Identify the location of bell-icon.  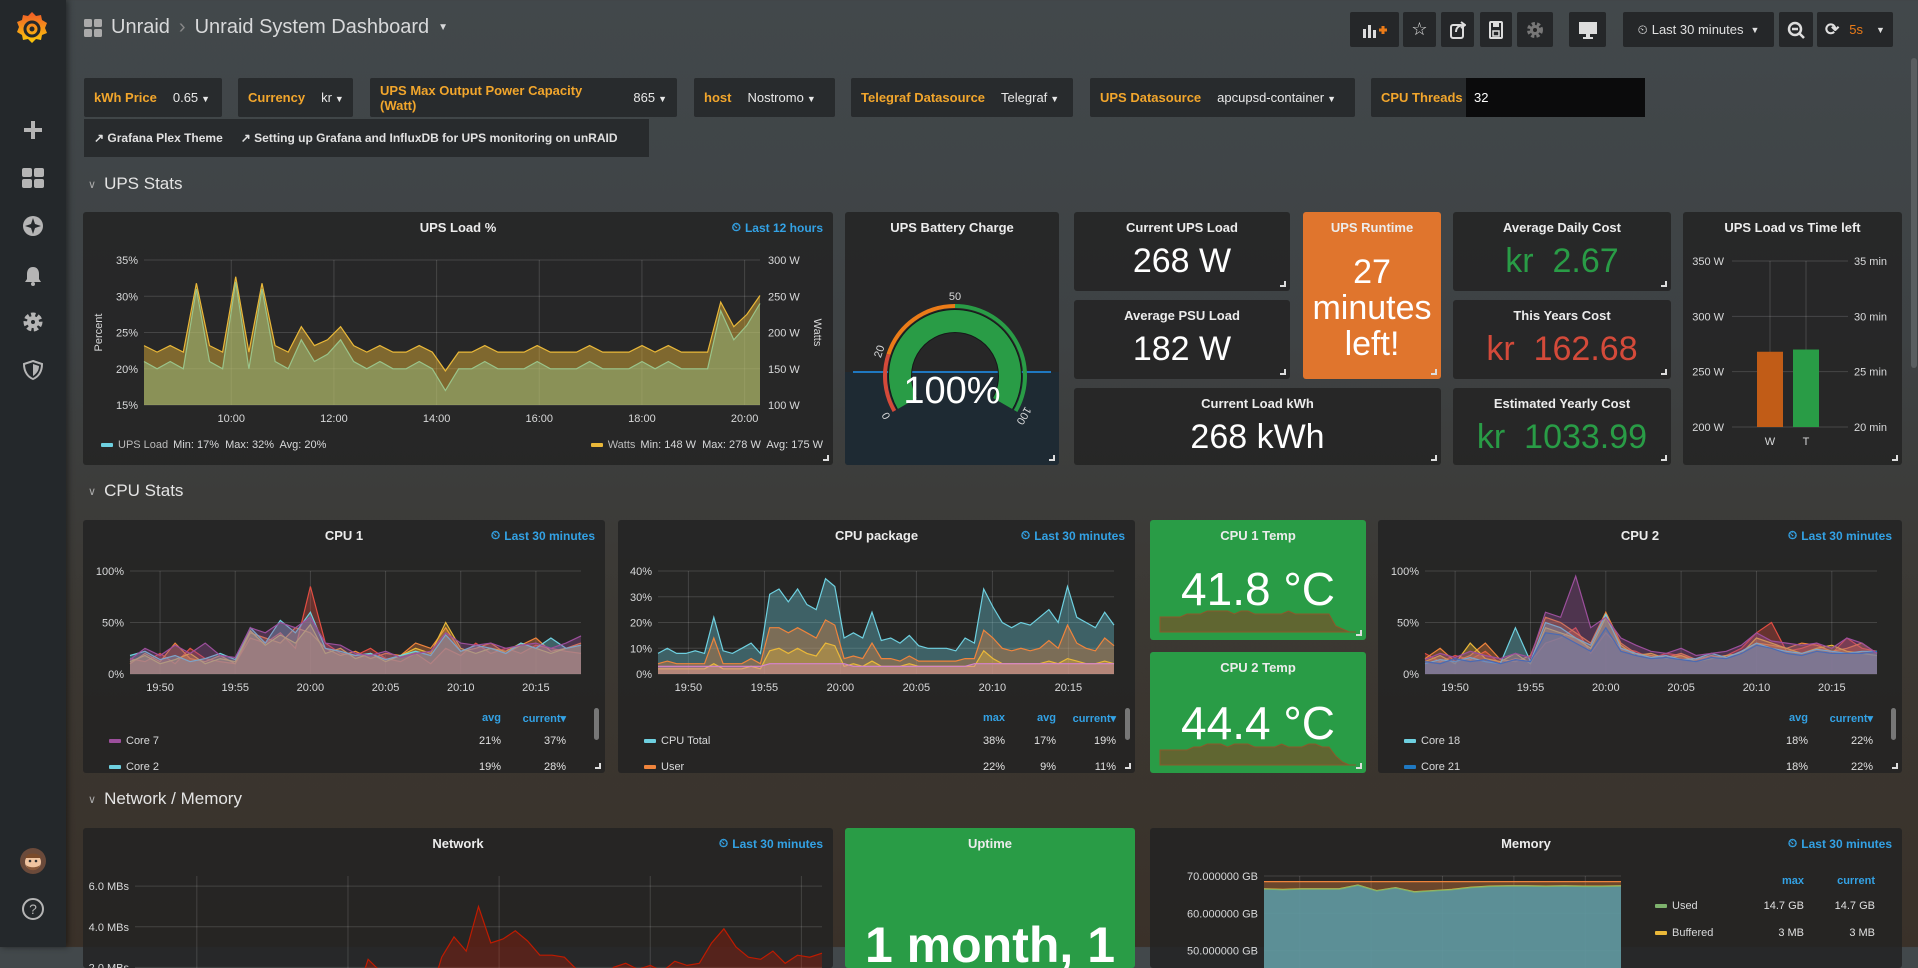
(33, 276).